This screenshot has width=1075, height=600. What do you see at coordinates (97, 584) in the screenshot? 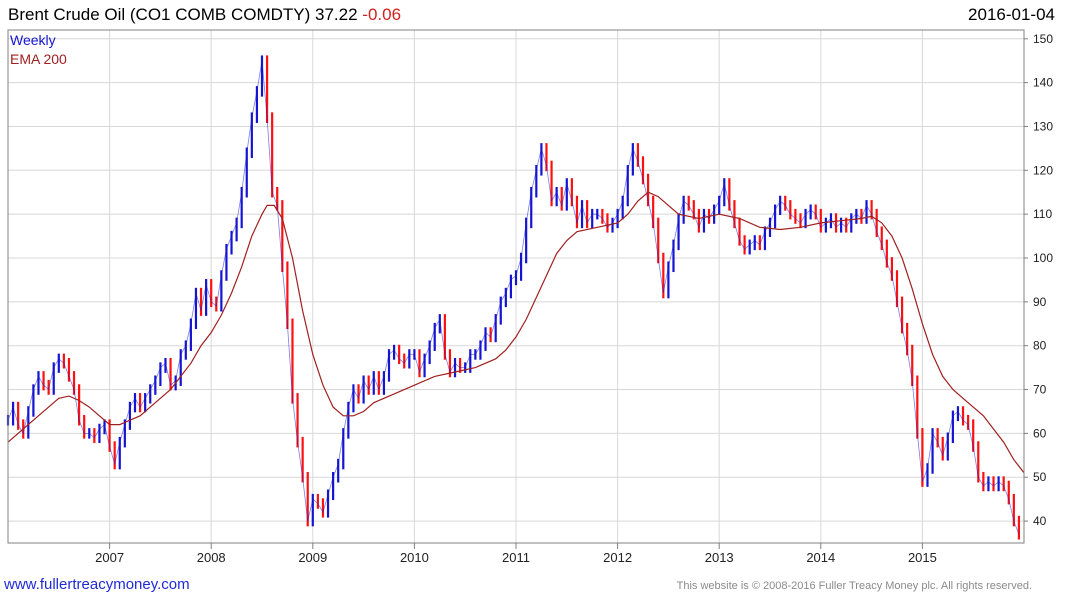
I see `site-link: www.fullertreacymoney.com` at bounding box center [97, 584].